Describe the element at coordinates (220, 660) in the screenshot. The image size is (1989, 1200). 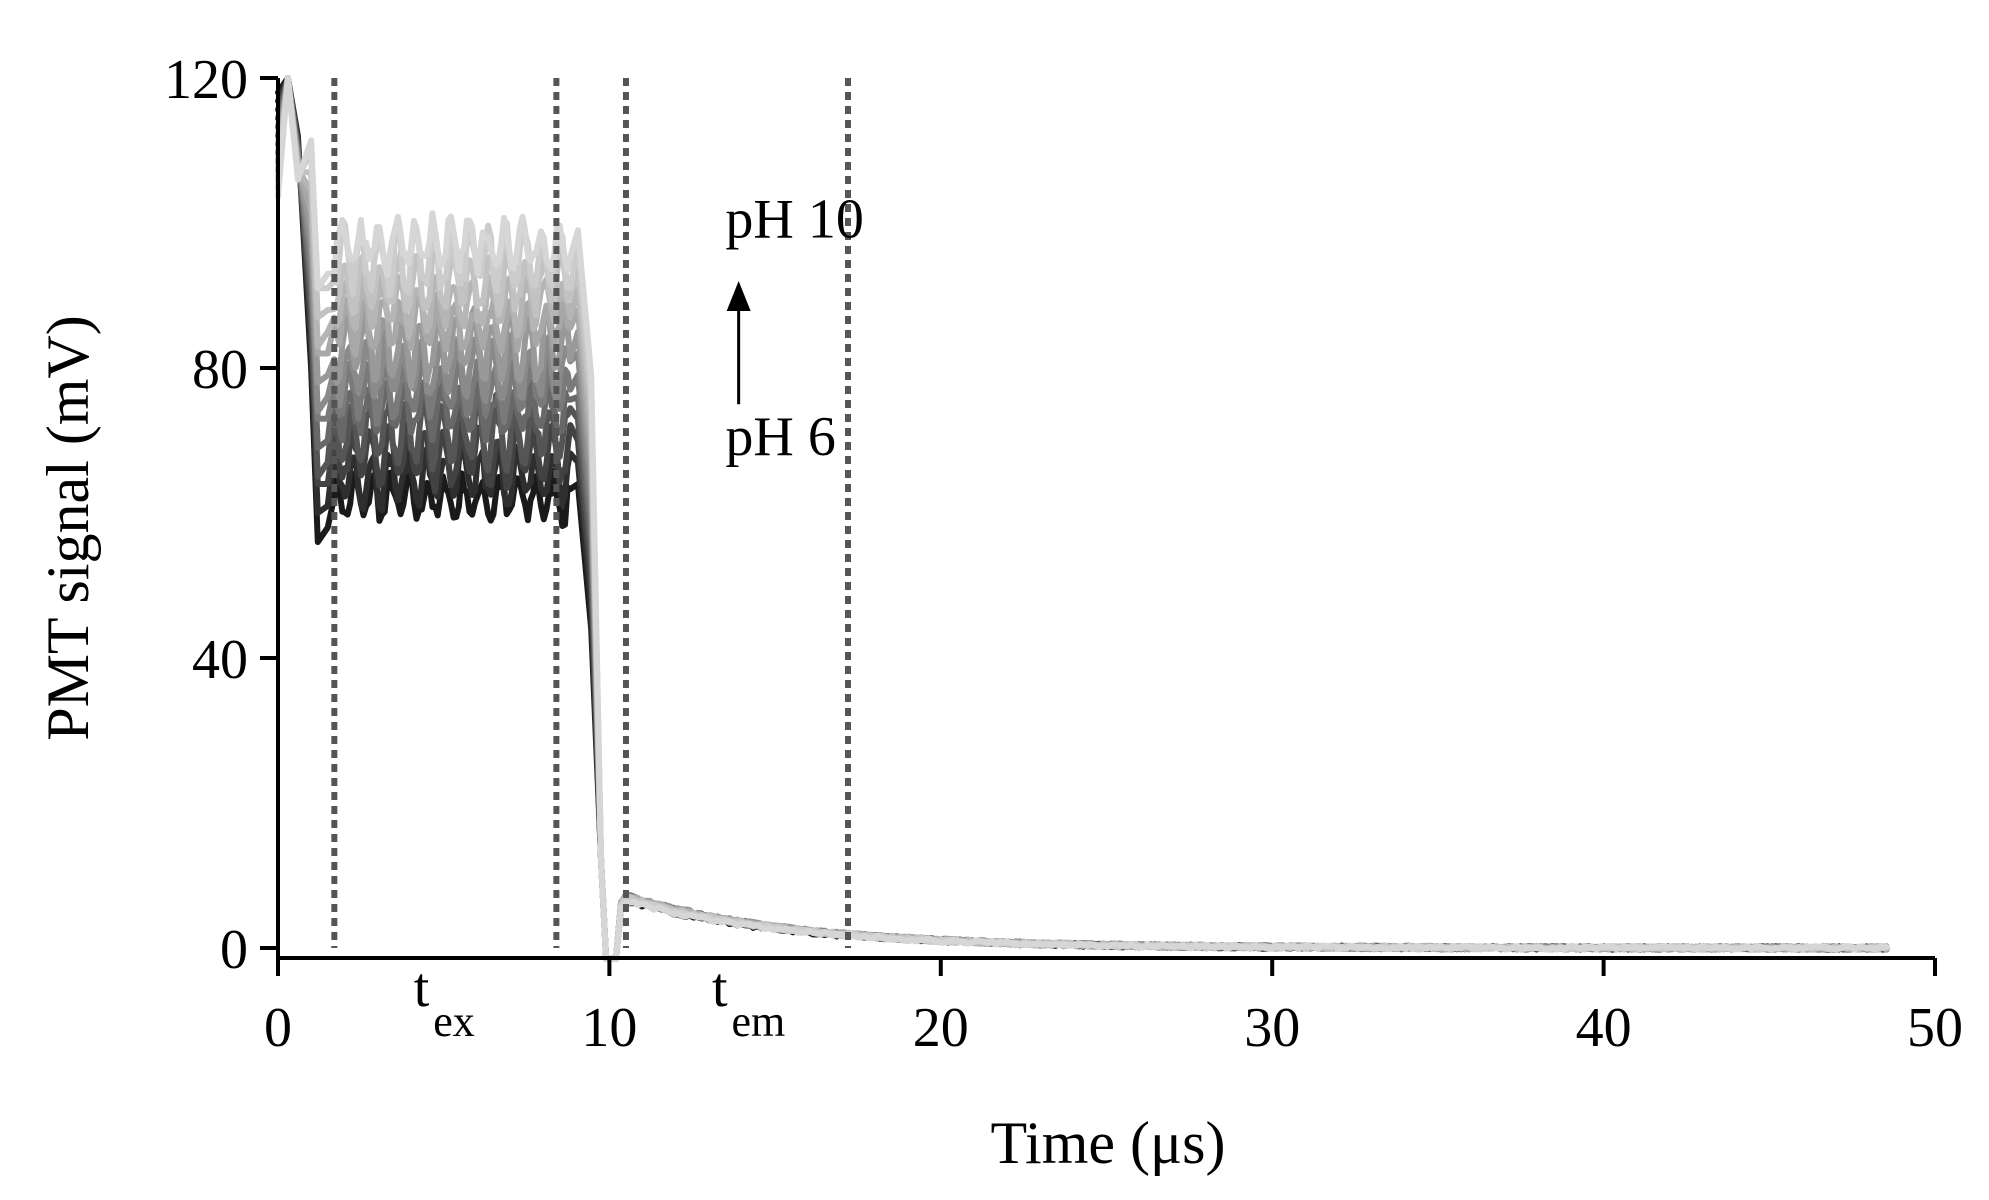
I see `y-tick-label-40: 40` at that location.